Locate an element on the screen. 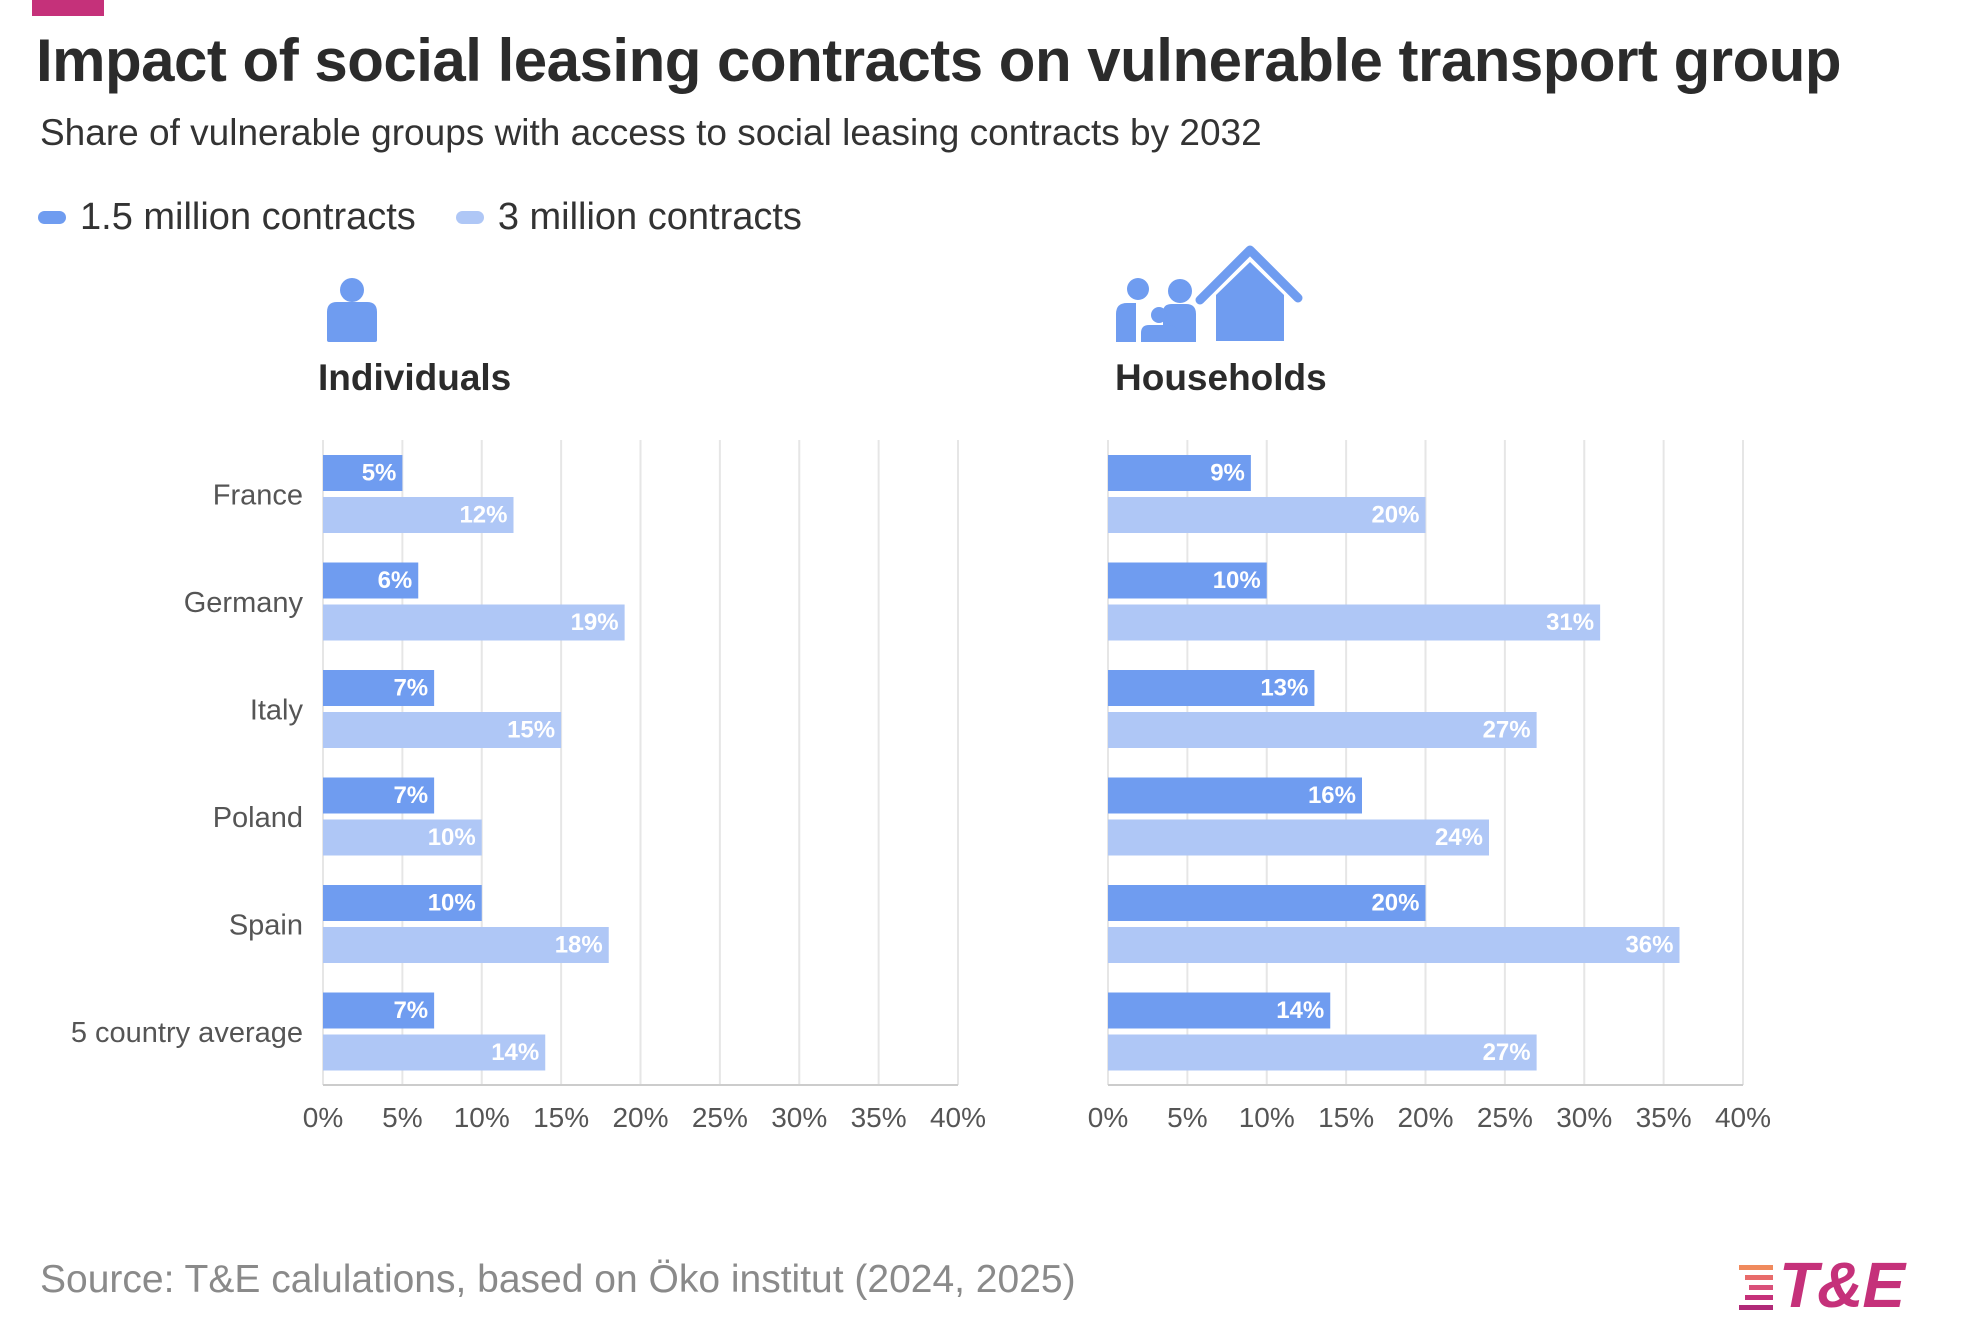 The width and height of the screenshot is (1964, 1344). bar-value-label: 31% is located at coordinates (1570, 622).